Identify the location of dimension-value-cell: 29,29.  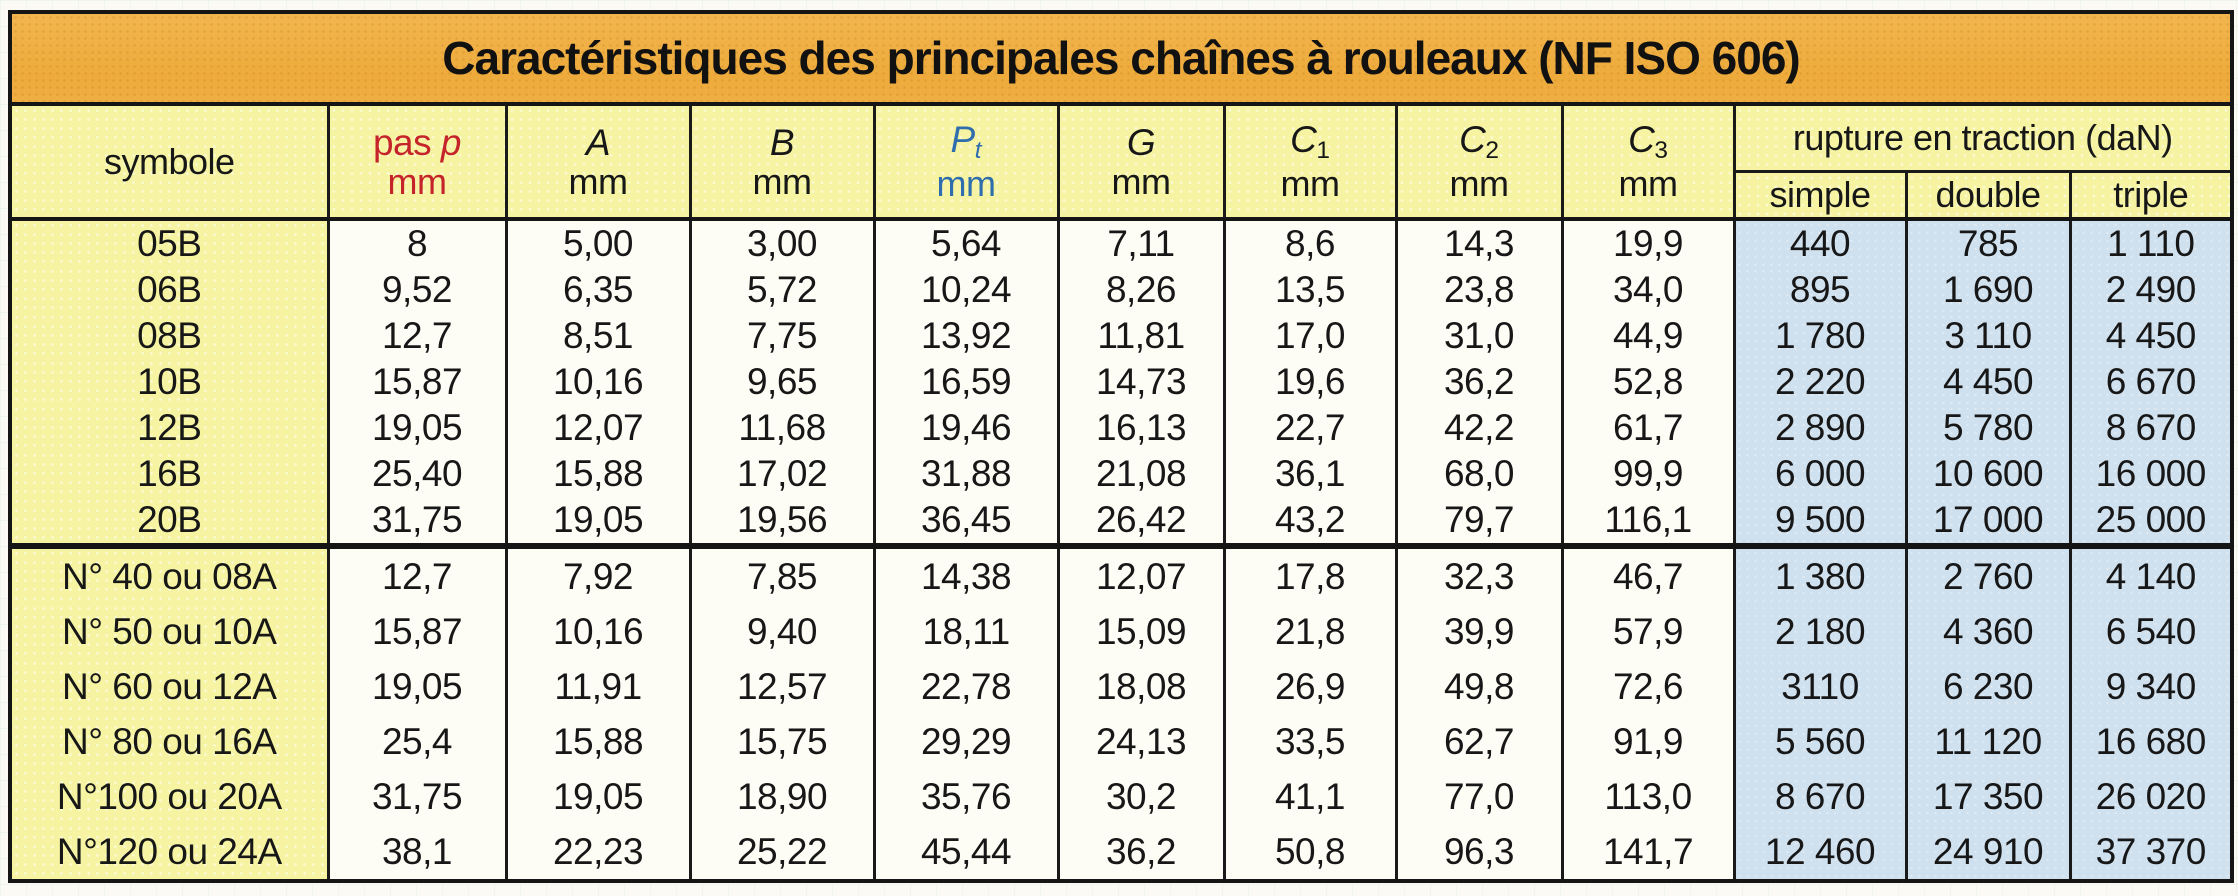
(966, 741).